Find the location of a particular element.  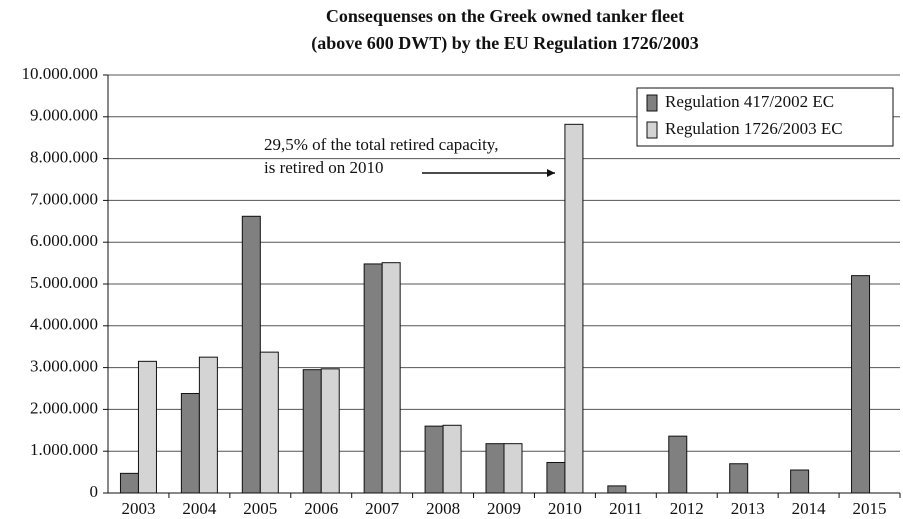

y-tick-label: 7.000.000 is located at coordinates (64, 198).